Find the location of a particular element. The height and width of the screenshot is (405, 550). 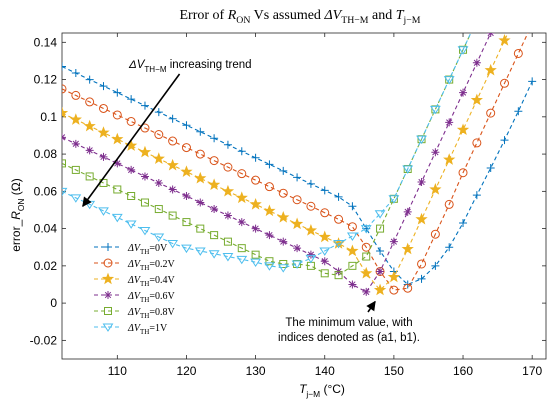

y-tick-label: 0.1 is located at coordinates (48, 117).